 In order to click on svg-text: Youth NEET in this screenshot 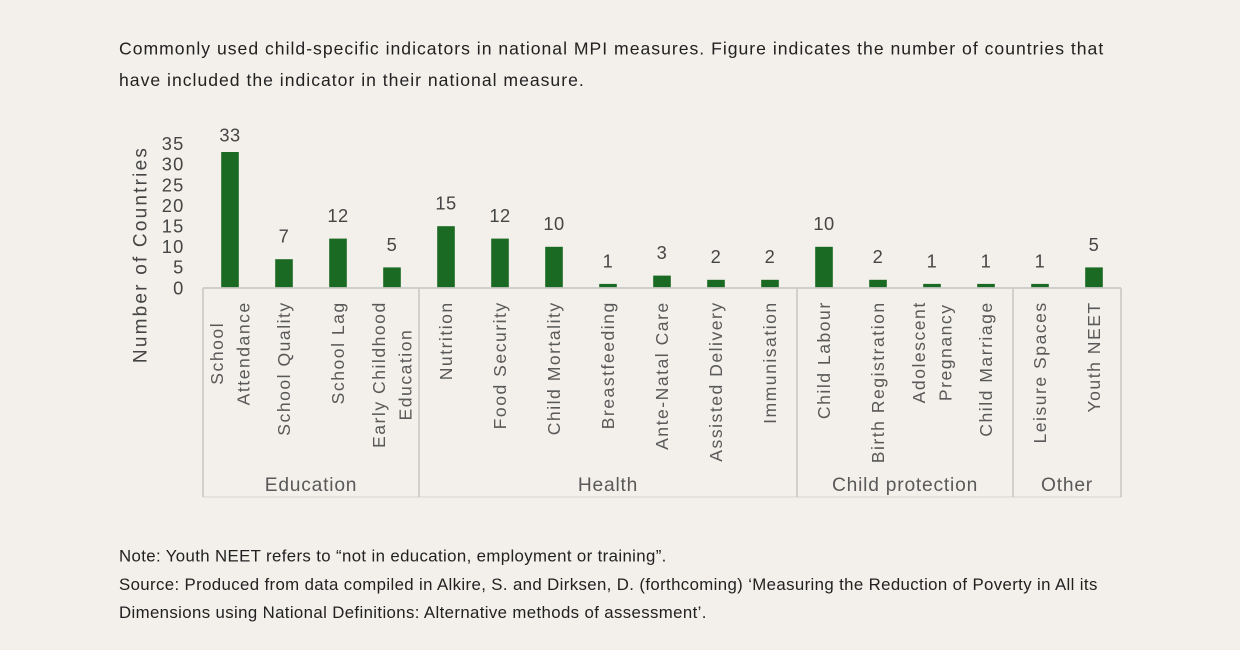, I will do `click(1094, 356)`.